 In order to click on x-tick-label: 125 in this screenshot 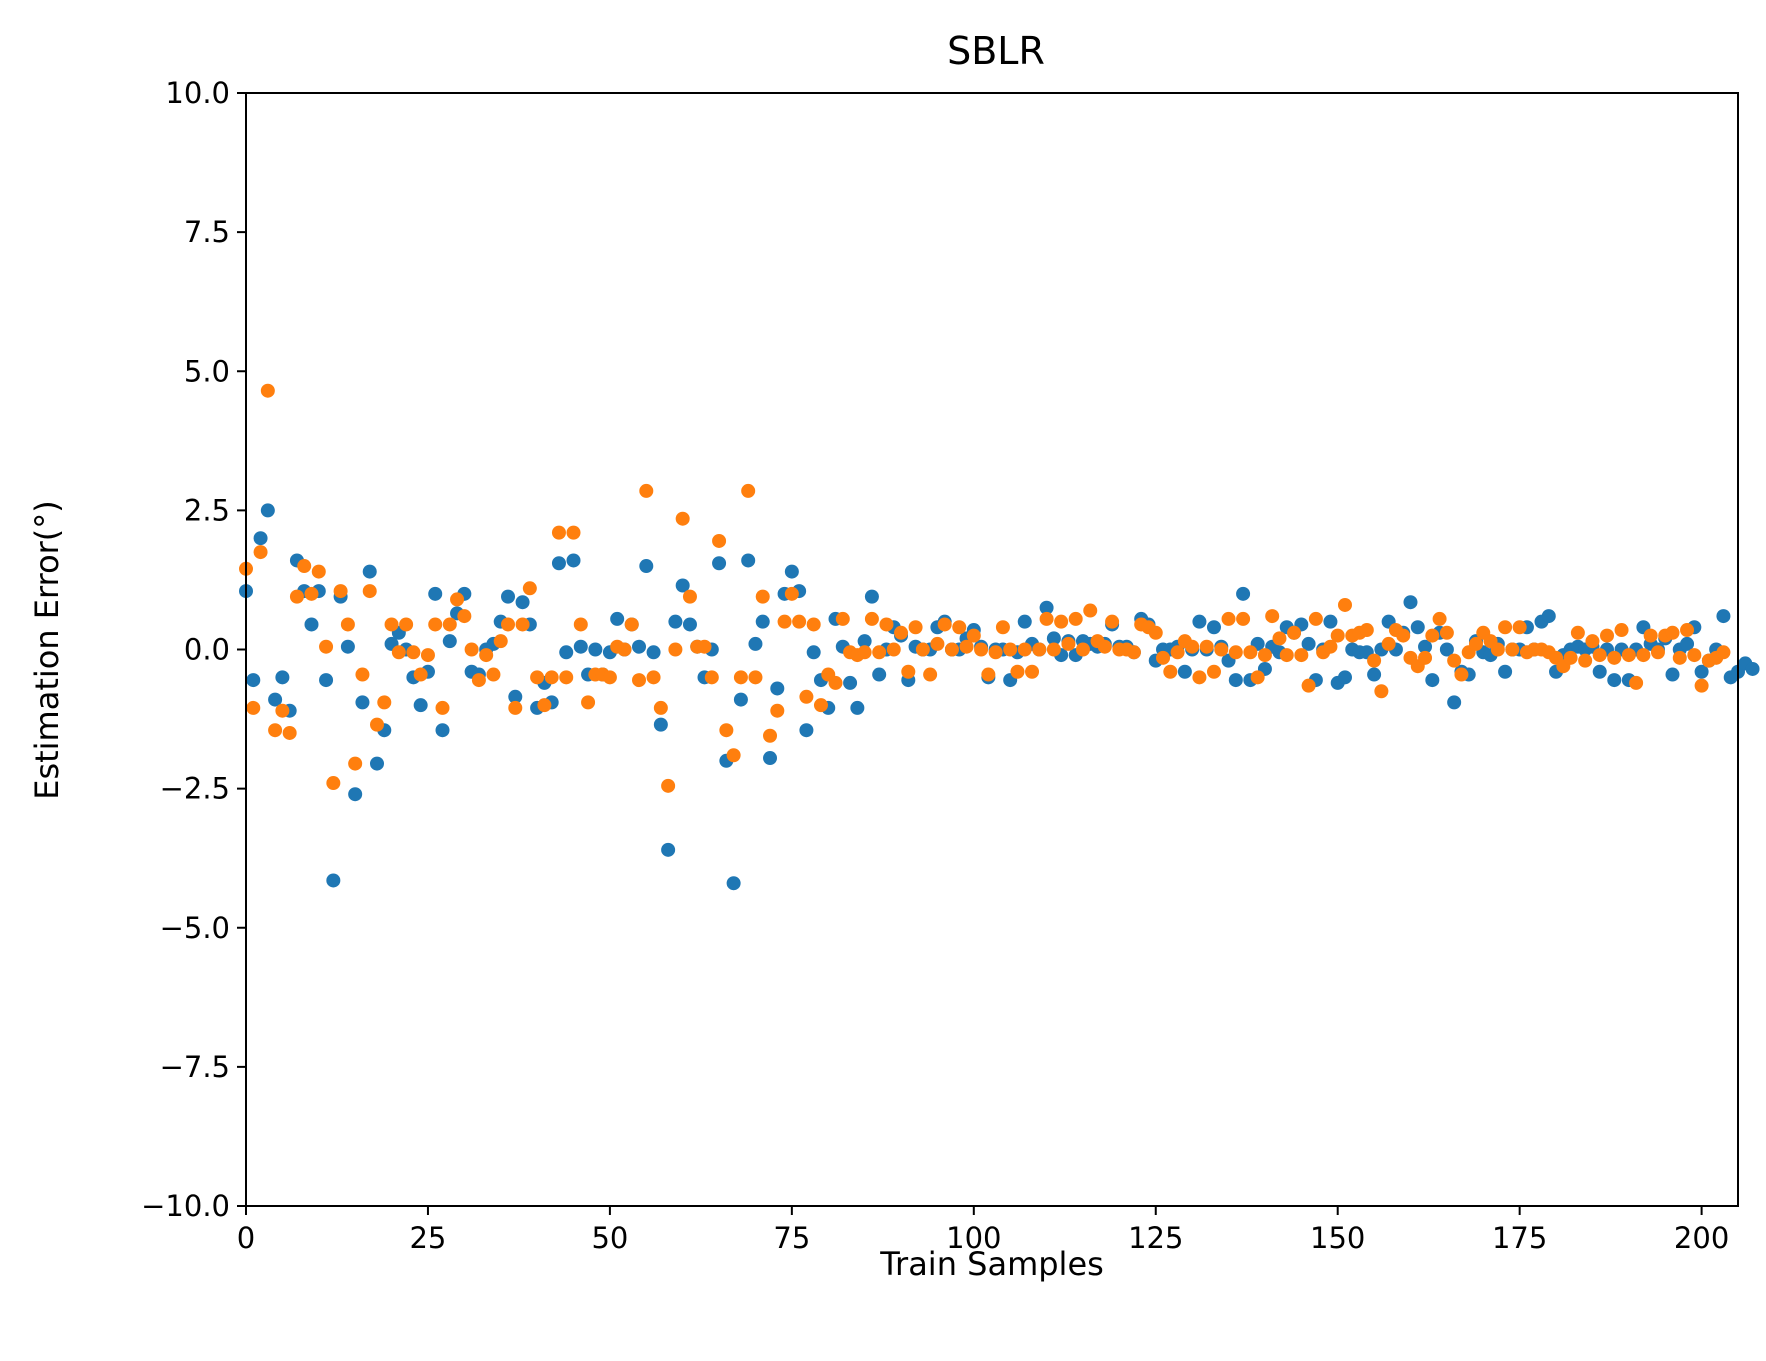, I will do `click(1155, 1238)`.